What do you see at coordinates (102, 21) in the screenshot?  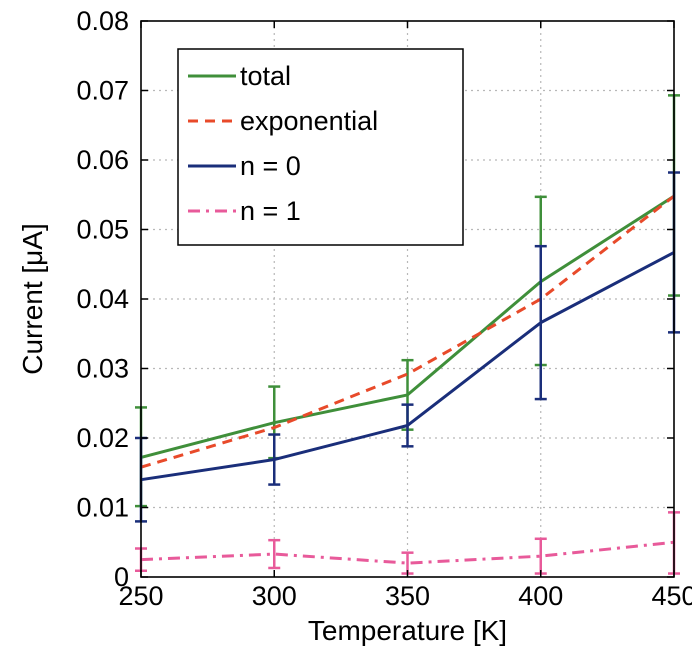 I see `y-tick-label: 0.08` at bounding box center [102, 21].